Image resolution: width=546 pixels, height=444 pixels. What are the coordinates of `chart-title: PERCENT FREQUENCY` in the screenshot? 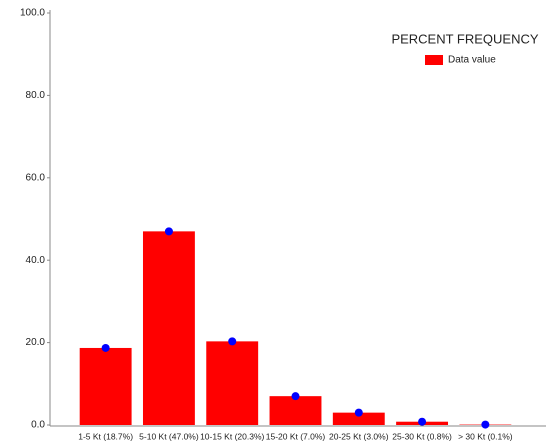 It's located at (464, 38).